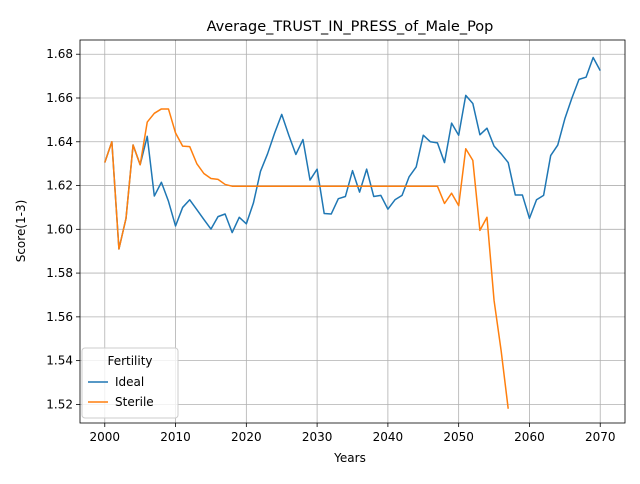 This screenshot has width=640, height=484. Describe the element at coordinates (600, 437) in the screenshot. I see `x-tick-label: 2070` at that location.